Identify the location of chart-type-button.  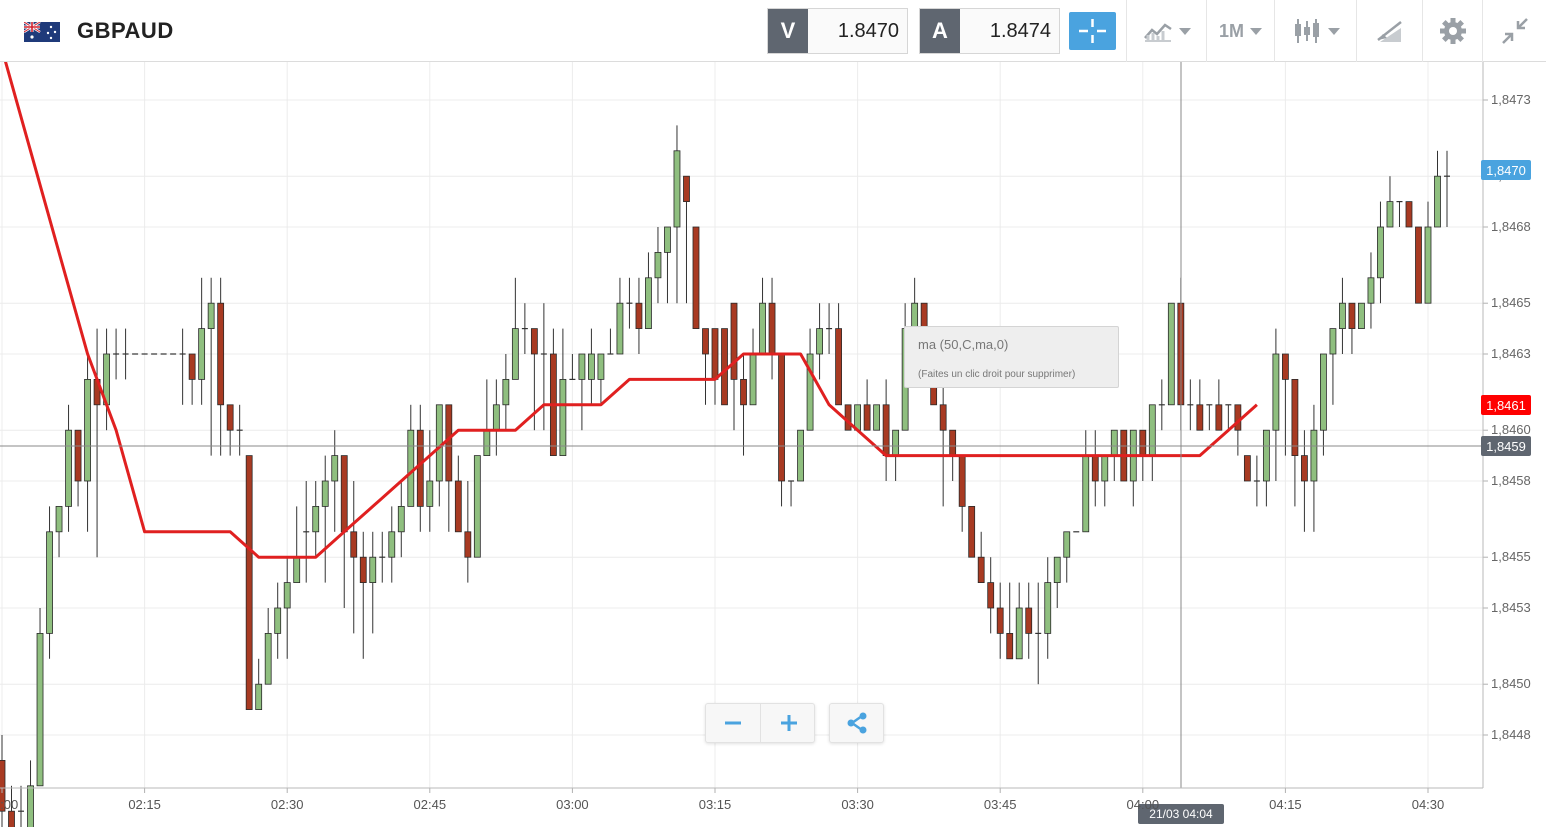
(1166, 31).